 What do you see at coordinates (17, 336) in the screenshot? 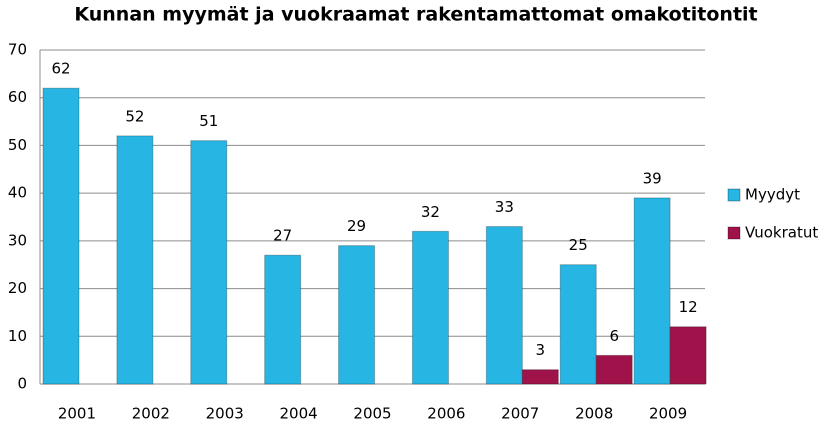
I see `y-tick-label: 10` at bounding box center [17, 336].